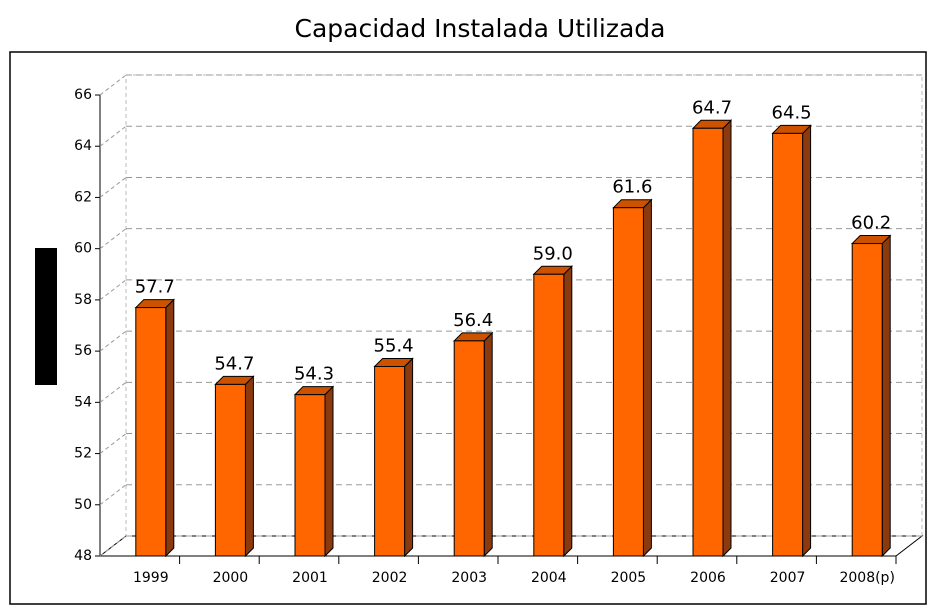 Image resolution: width=937 pixels, height=614 pixels. I want to click on x-tick-label: 2004, so click(549, 578).